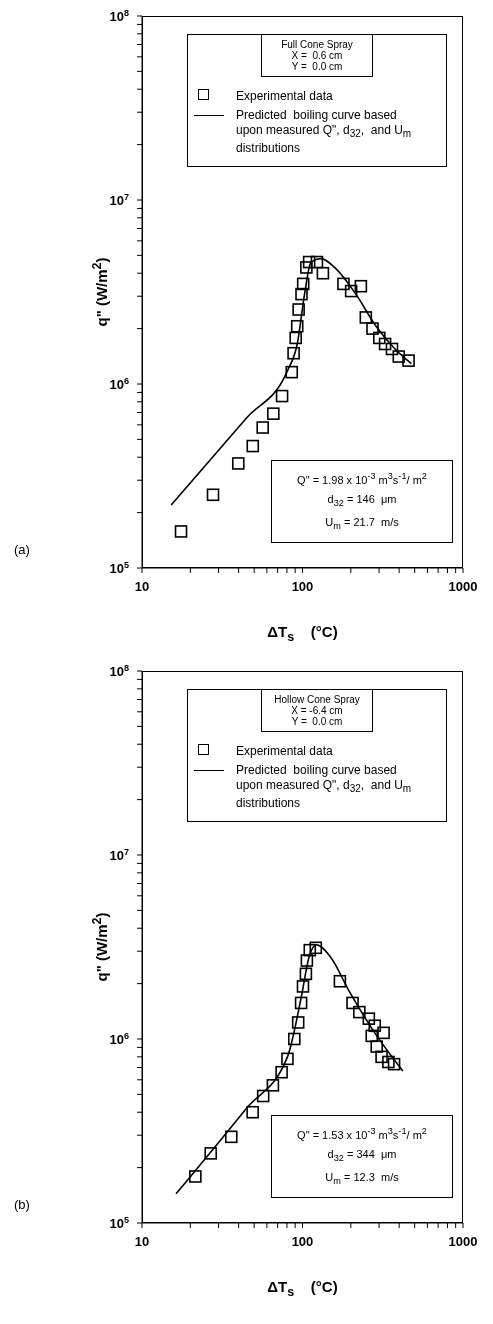 The image size is (493, 1324). Describe the element at coordinates (317, 44) in the screenshot. I see `legend-title: Full Cone Spray` at that location.